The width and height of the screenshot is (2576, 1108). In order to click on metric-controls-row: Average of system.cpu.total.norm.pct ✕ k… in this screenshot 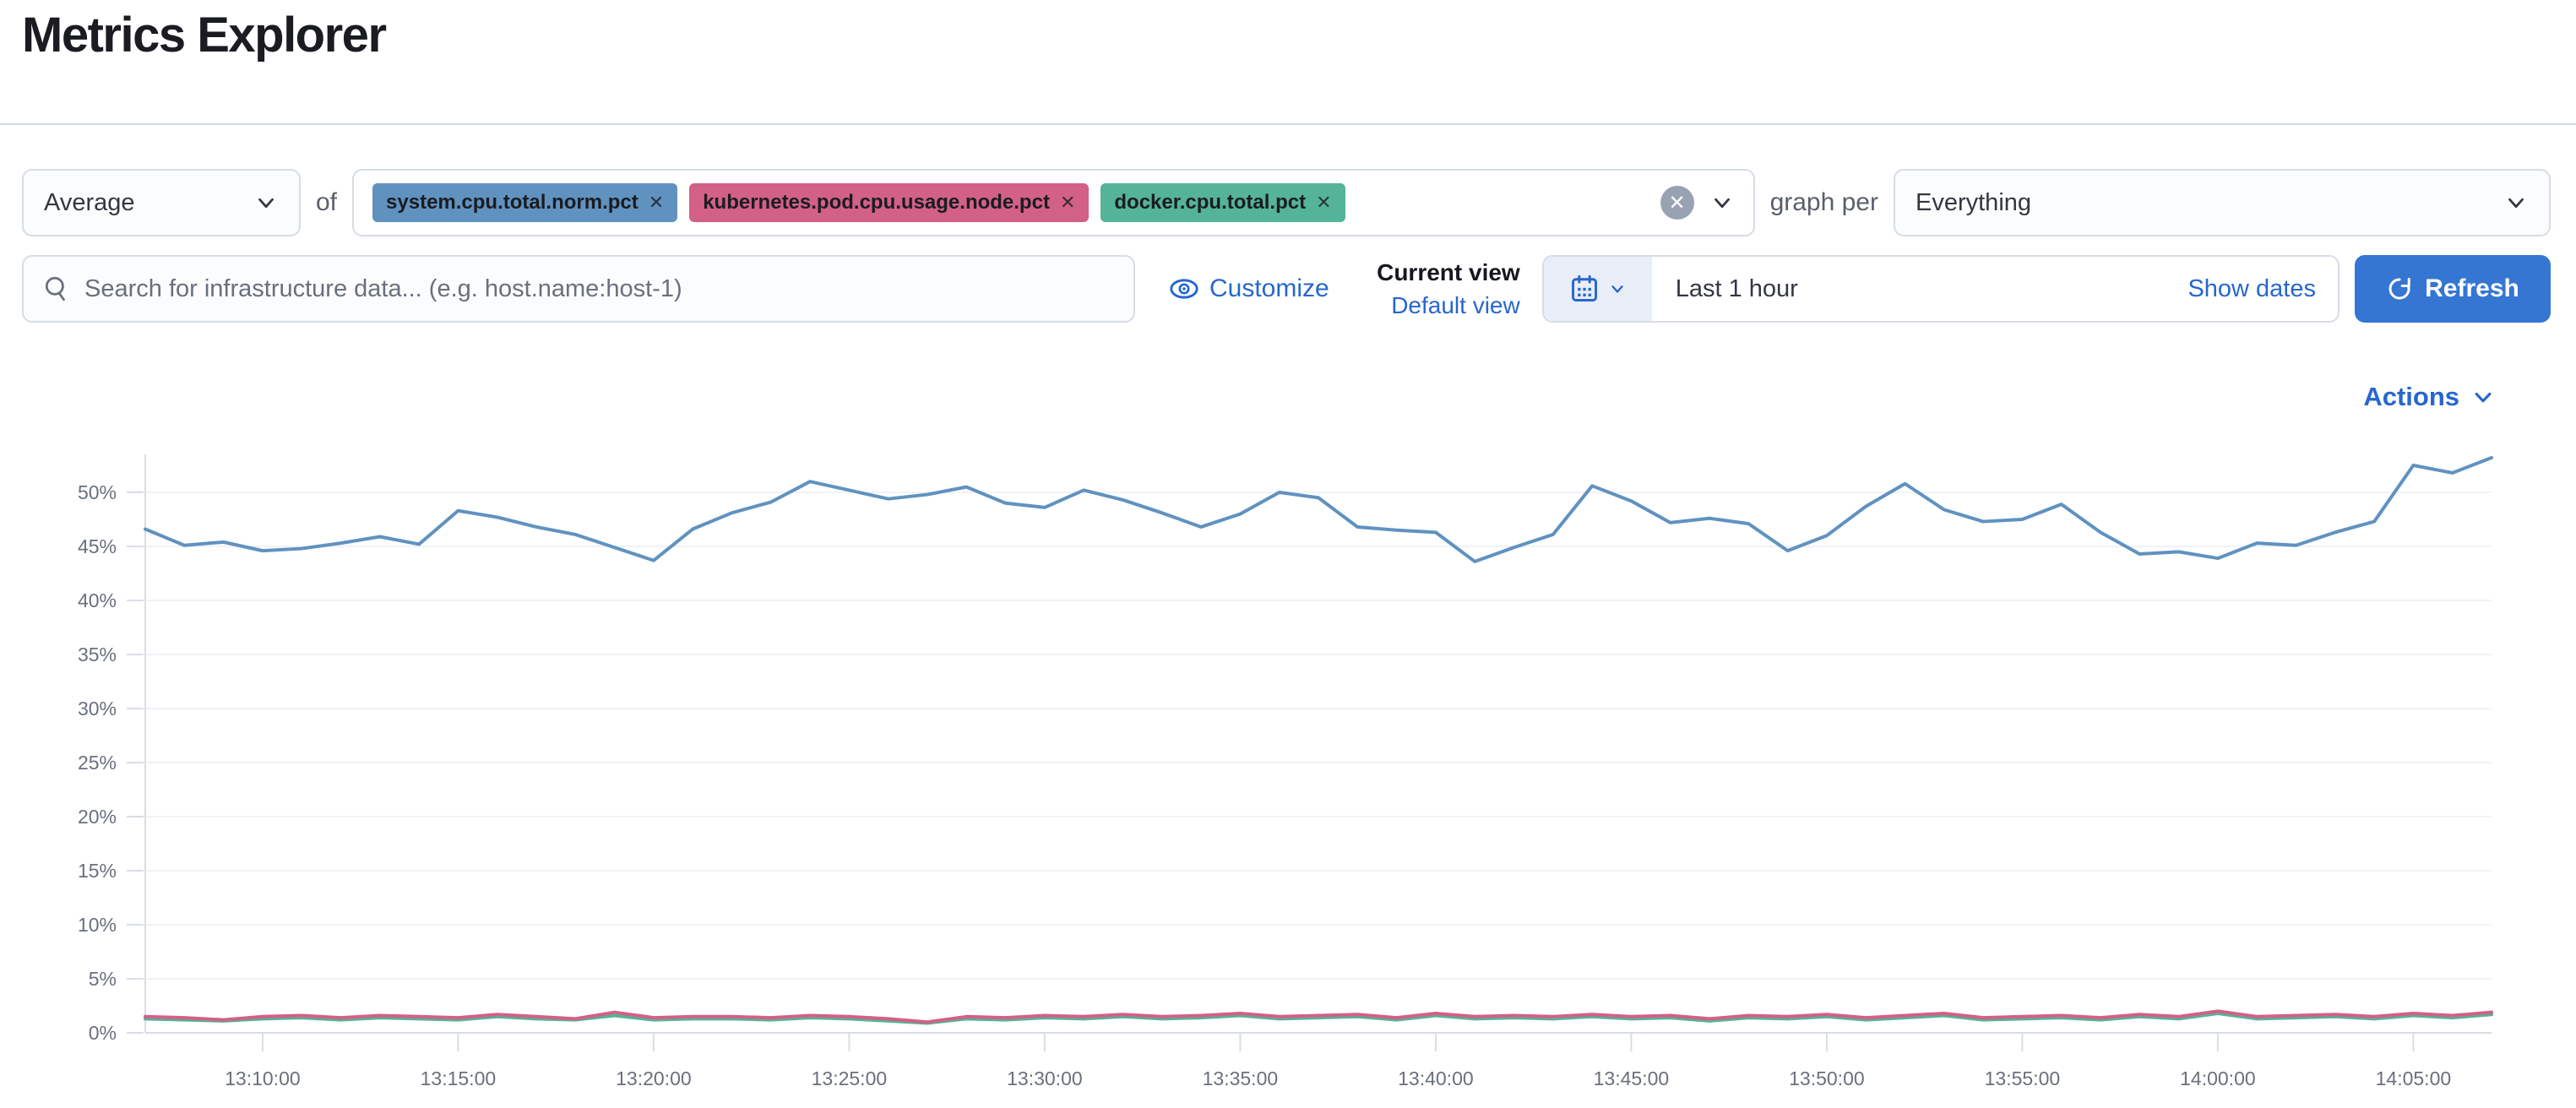, I will do `click(1286, 202)`.